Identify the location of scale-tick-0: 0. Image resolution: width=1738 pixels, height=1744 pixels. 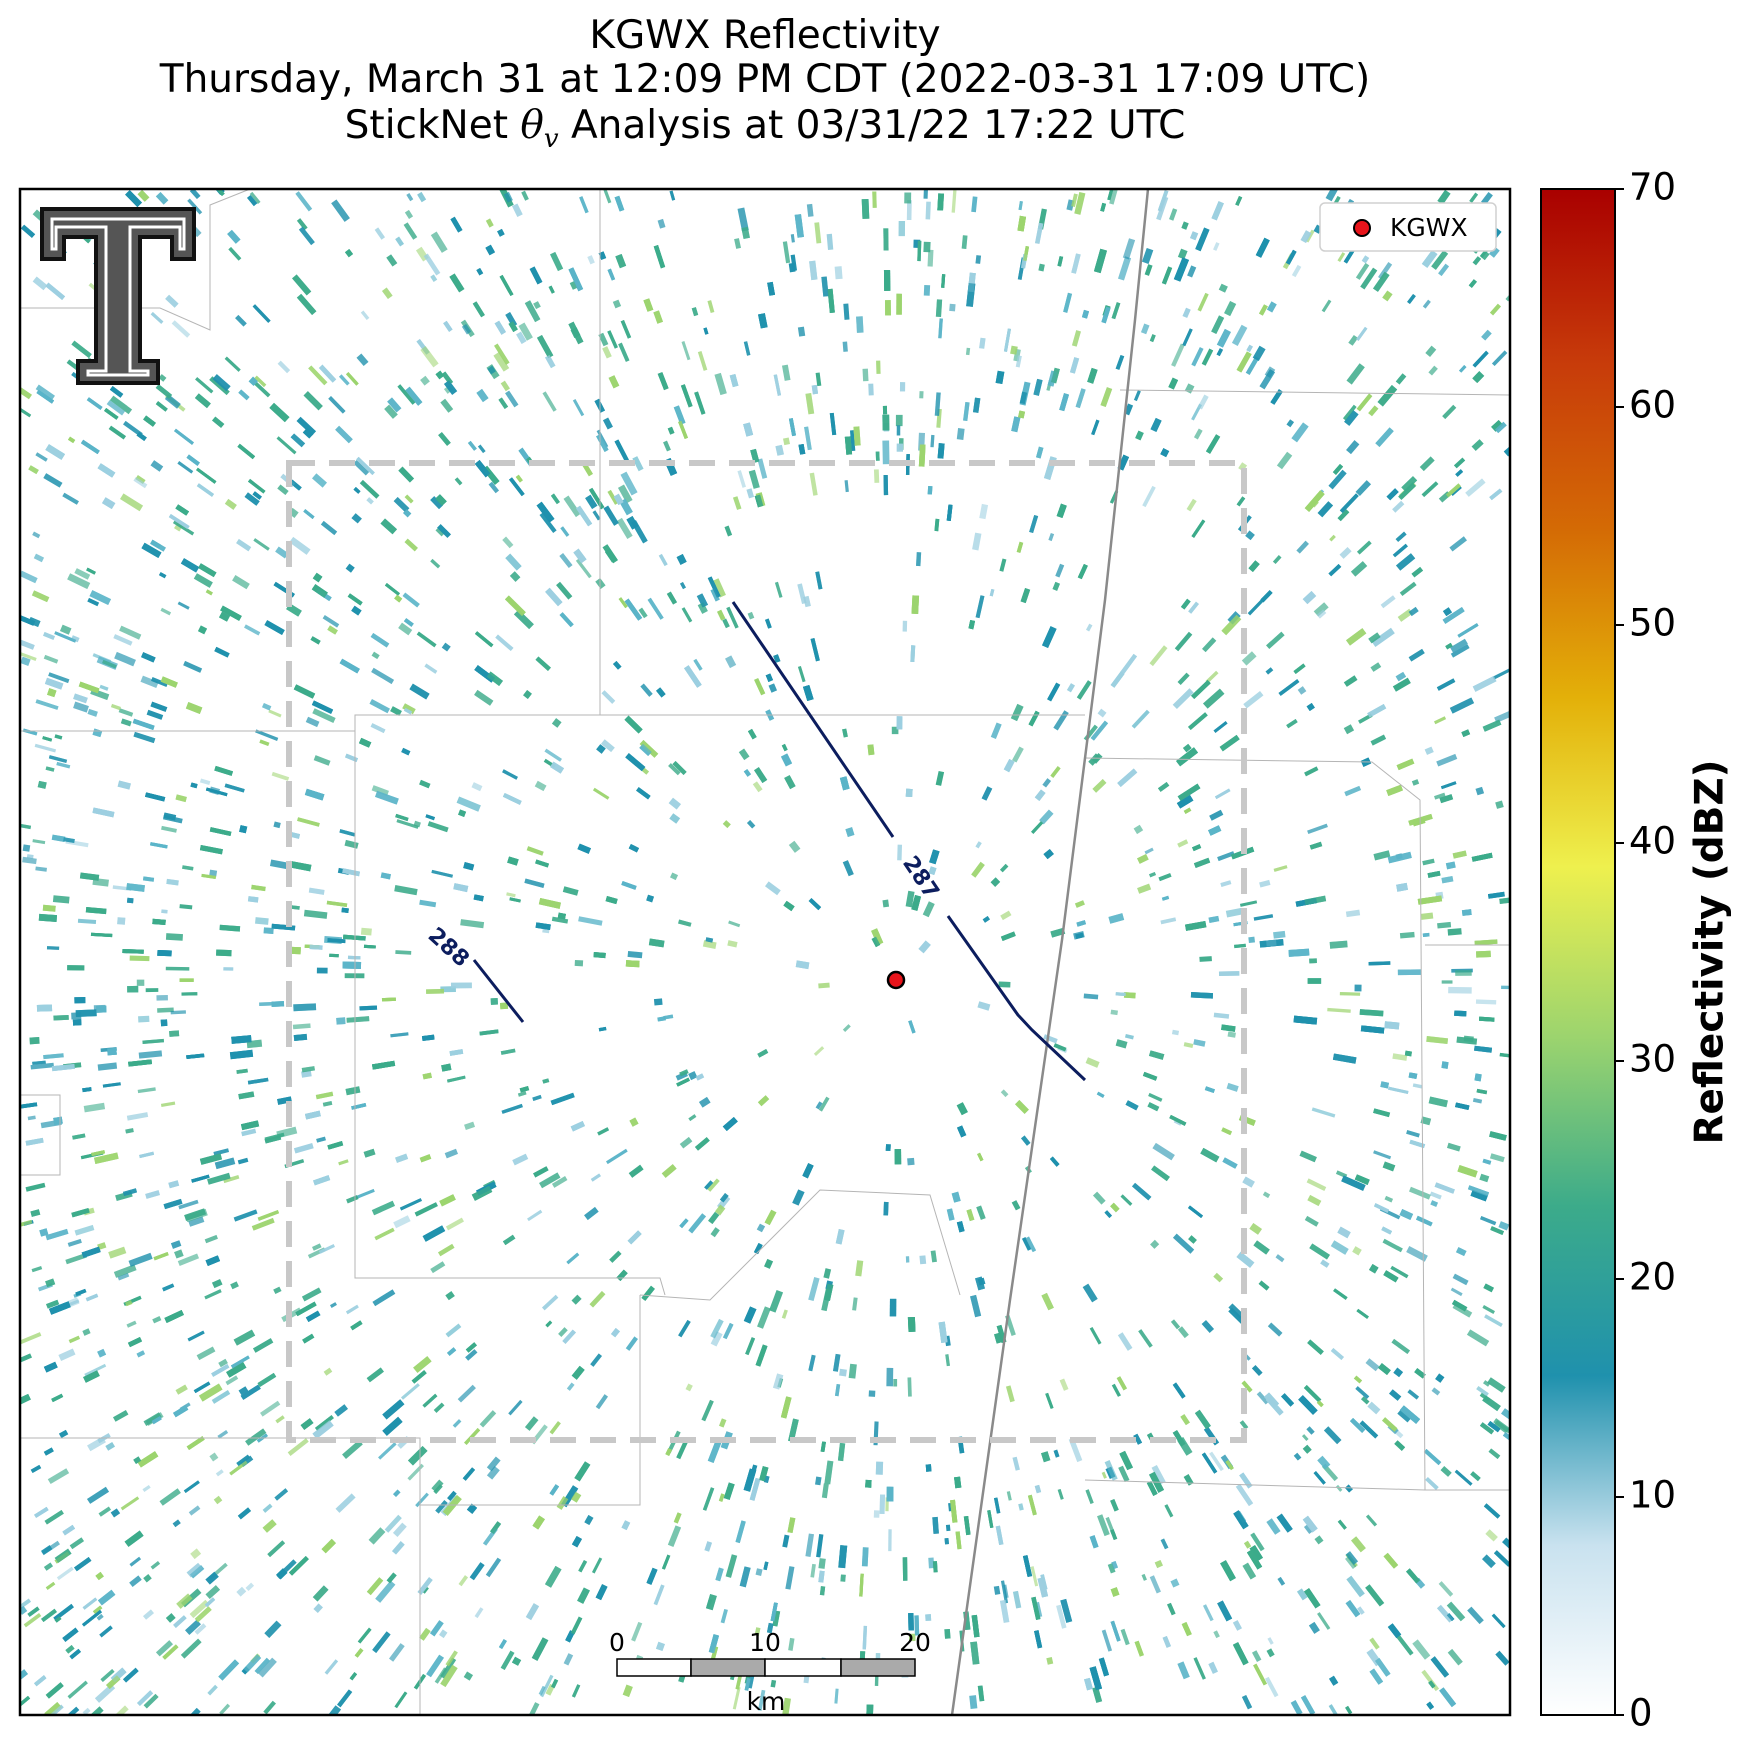
(617, 1642).